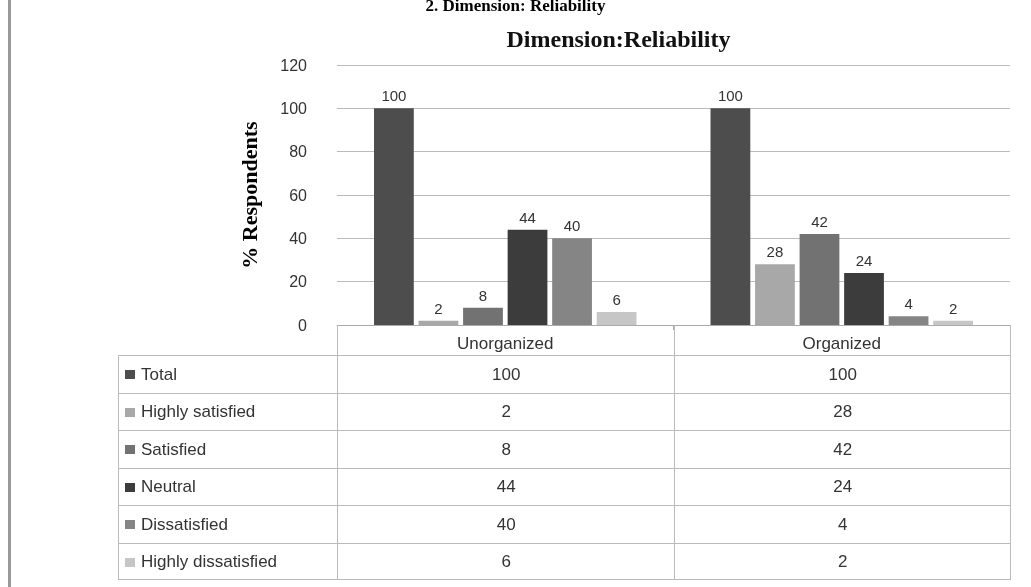  What do you see at coordinates (298, 238) in the screenshot?
I see `y-tick-label: 40` at bounding box center [298, 238].